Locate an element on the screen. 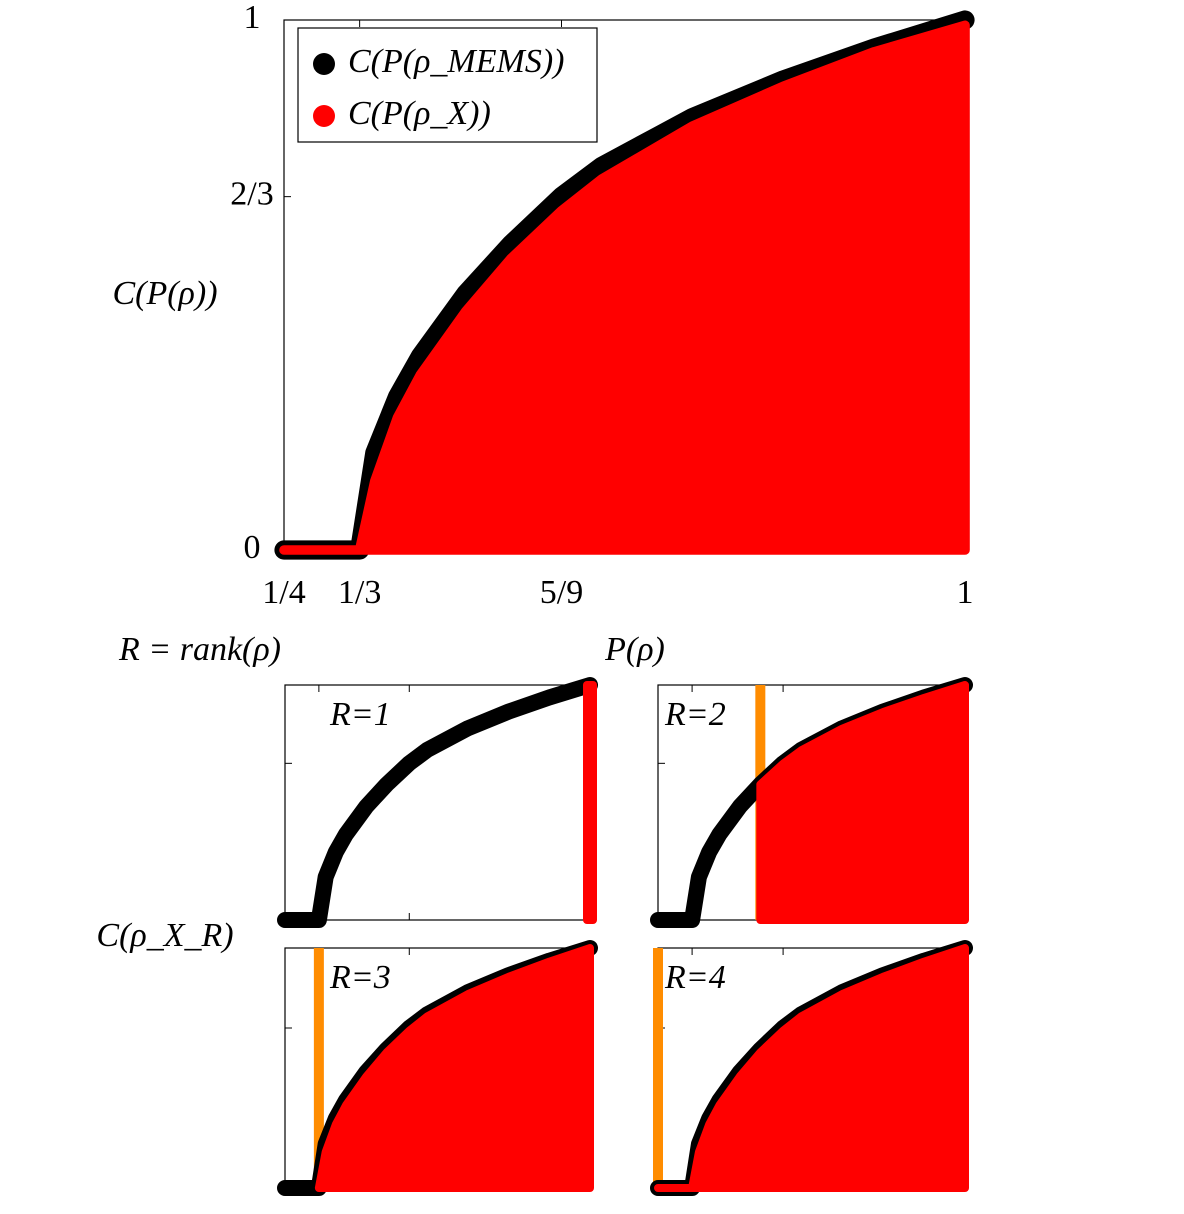  x-tick-label: 1 is located at coordinates (965, 592).